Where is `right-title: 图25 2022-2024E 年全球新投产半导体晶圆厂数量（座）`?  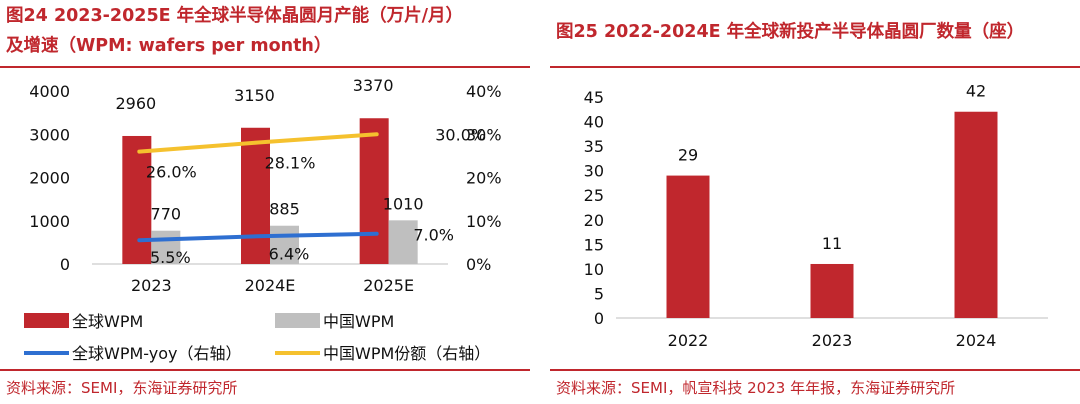
right-title: 图25 2022-2024E 年全球新投产半导体晶圆厂数量（座） is located at coordinates (790, 32).